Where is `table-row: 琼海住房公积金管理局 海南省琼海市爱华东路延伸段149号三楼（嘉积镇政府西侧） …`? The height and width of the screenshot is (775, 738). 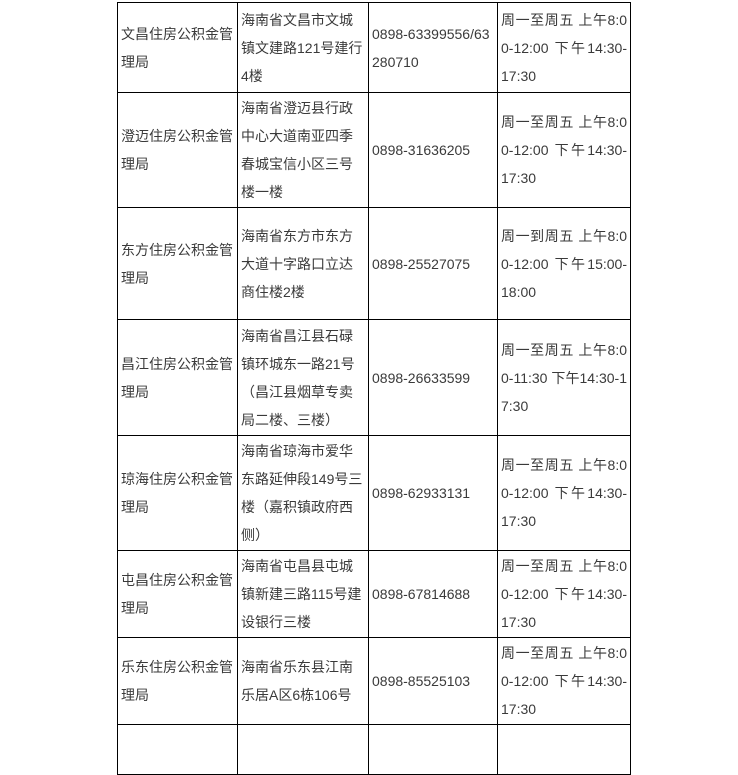
table-row: 琼海住房公积金管理局 海南省琼海市爱华东路延伸段149号三楼（嘉积镇政府西侧） … is located at coordinates (374, 493).